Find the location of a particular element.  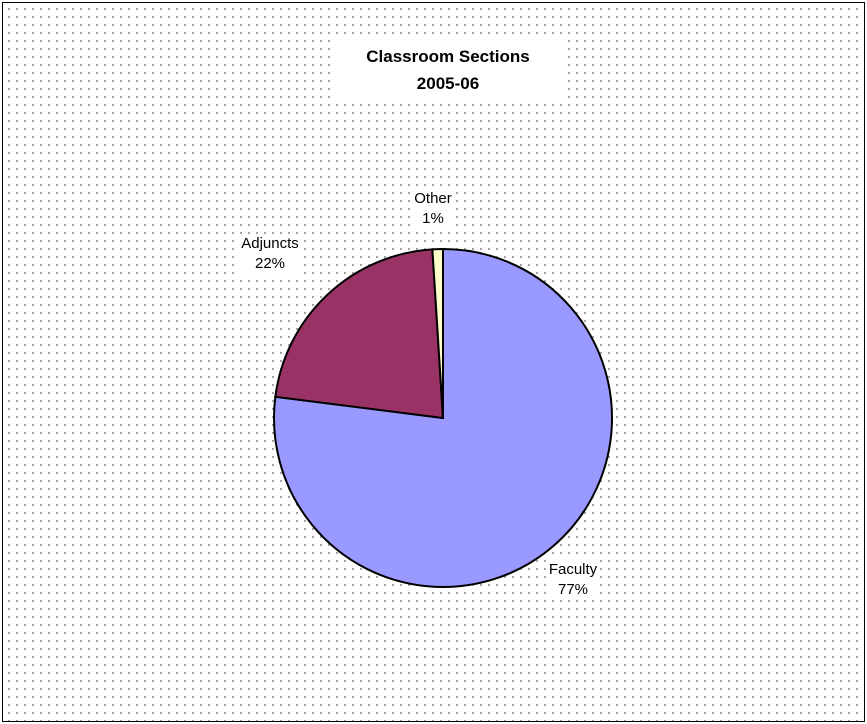

slice-name: Other is located at coordinates (433, 198).